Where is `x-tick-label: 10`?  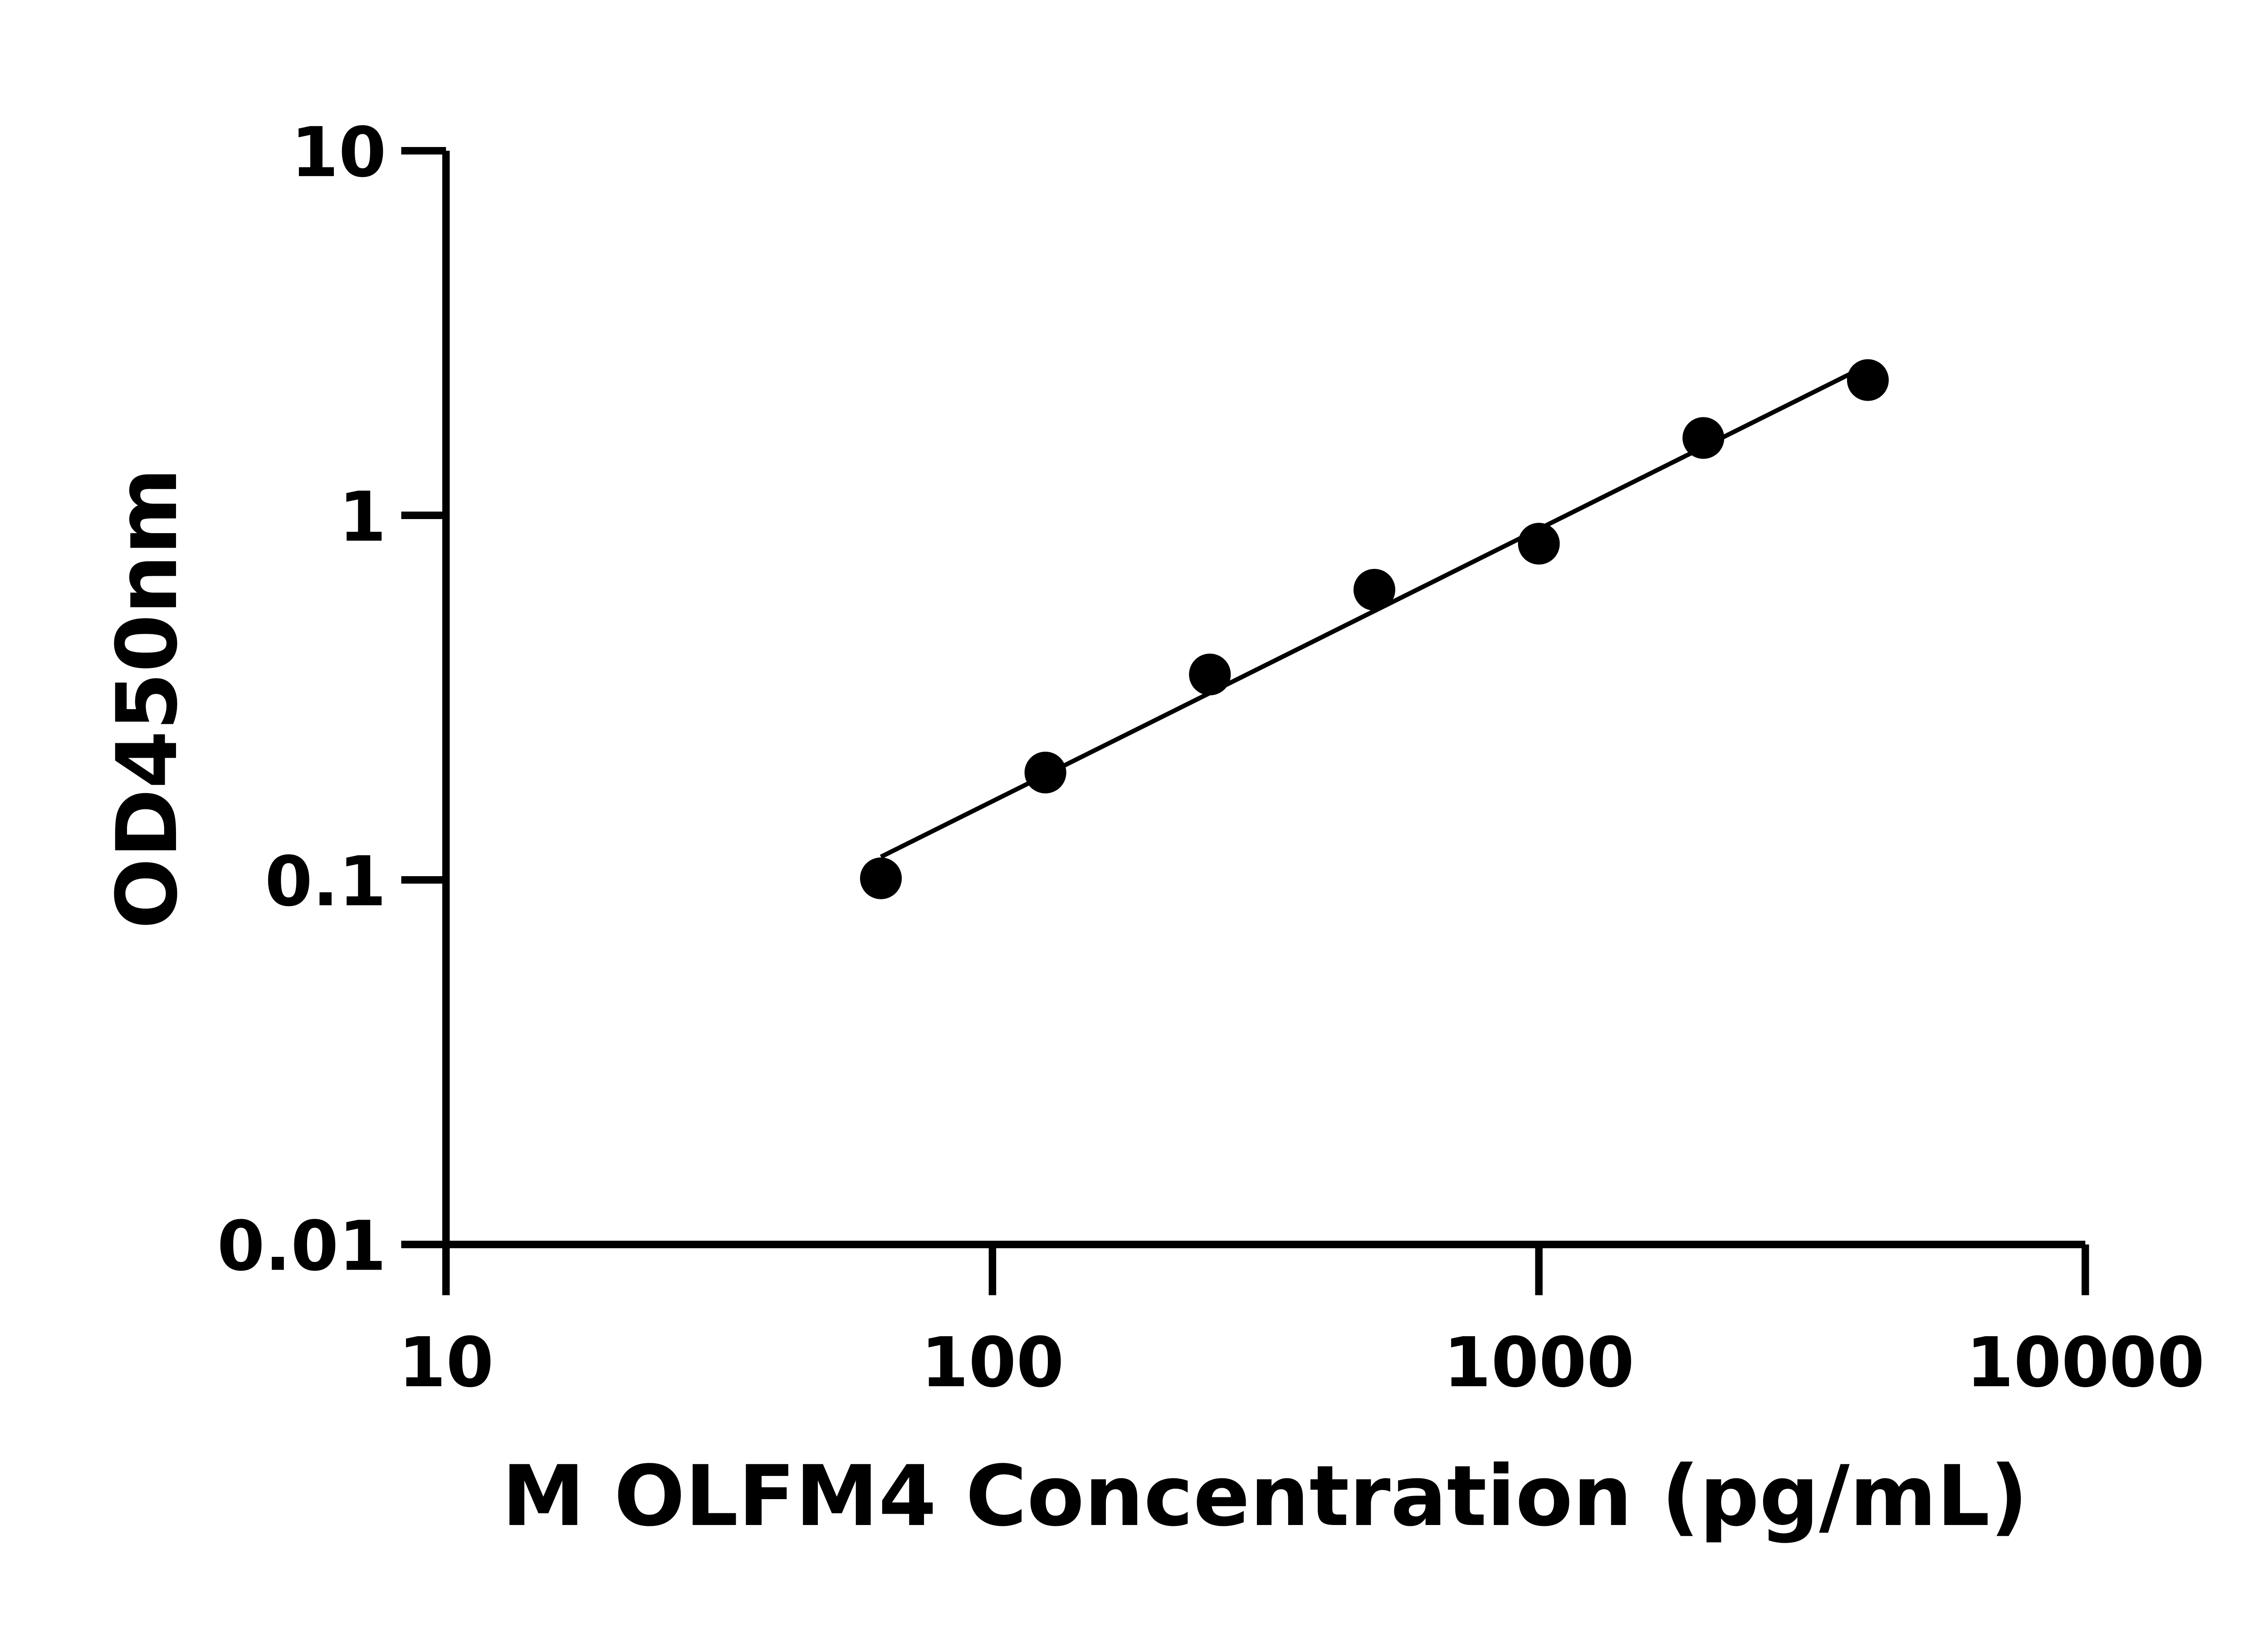 x-tick-label: 10 is located at coordinates (446, 1362).